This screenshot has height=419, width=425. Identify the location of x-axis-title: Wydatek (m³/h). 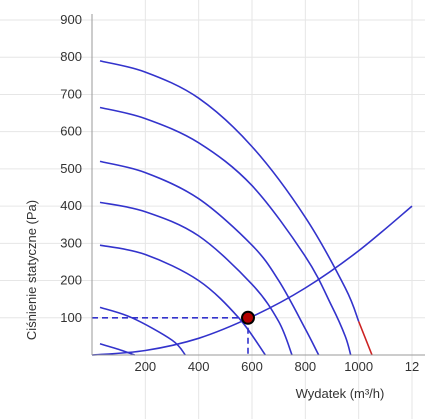
(340, 393).